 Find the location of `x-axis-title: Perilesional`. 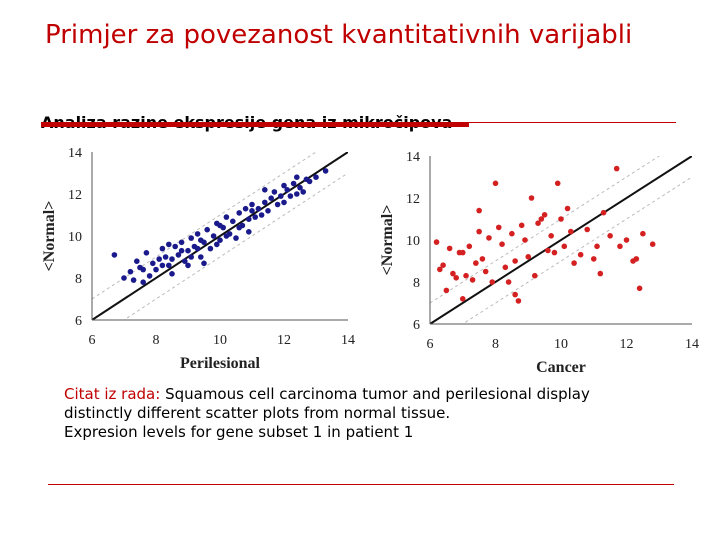

x-axis-title: Perilesional is located at coordinates (220, 363).